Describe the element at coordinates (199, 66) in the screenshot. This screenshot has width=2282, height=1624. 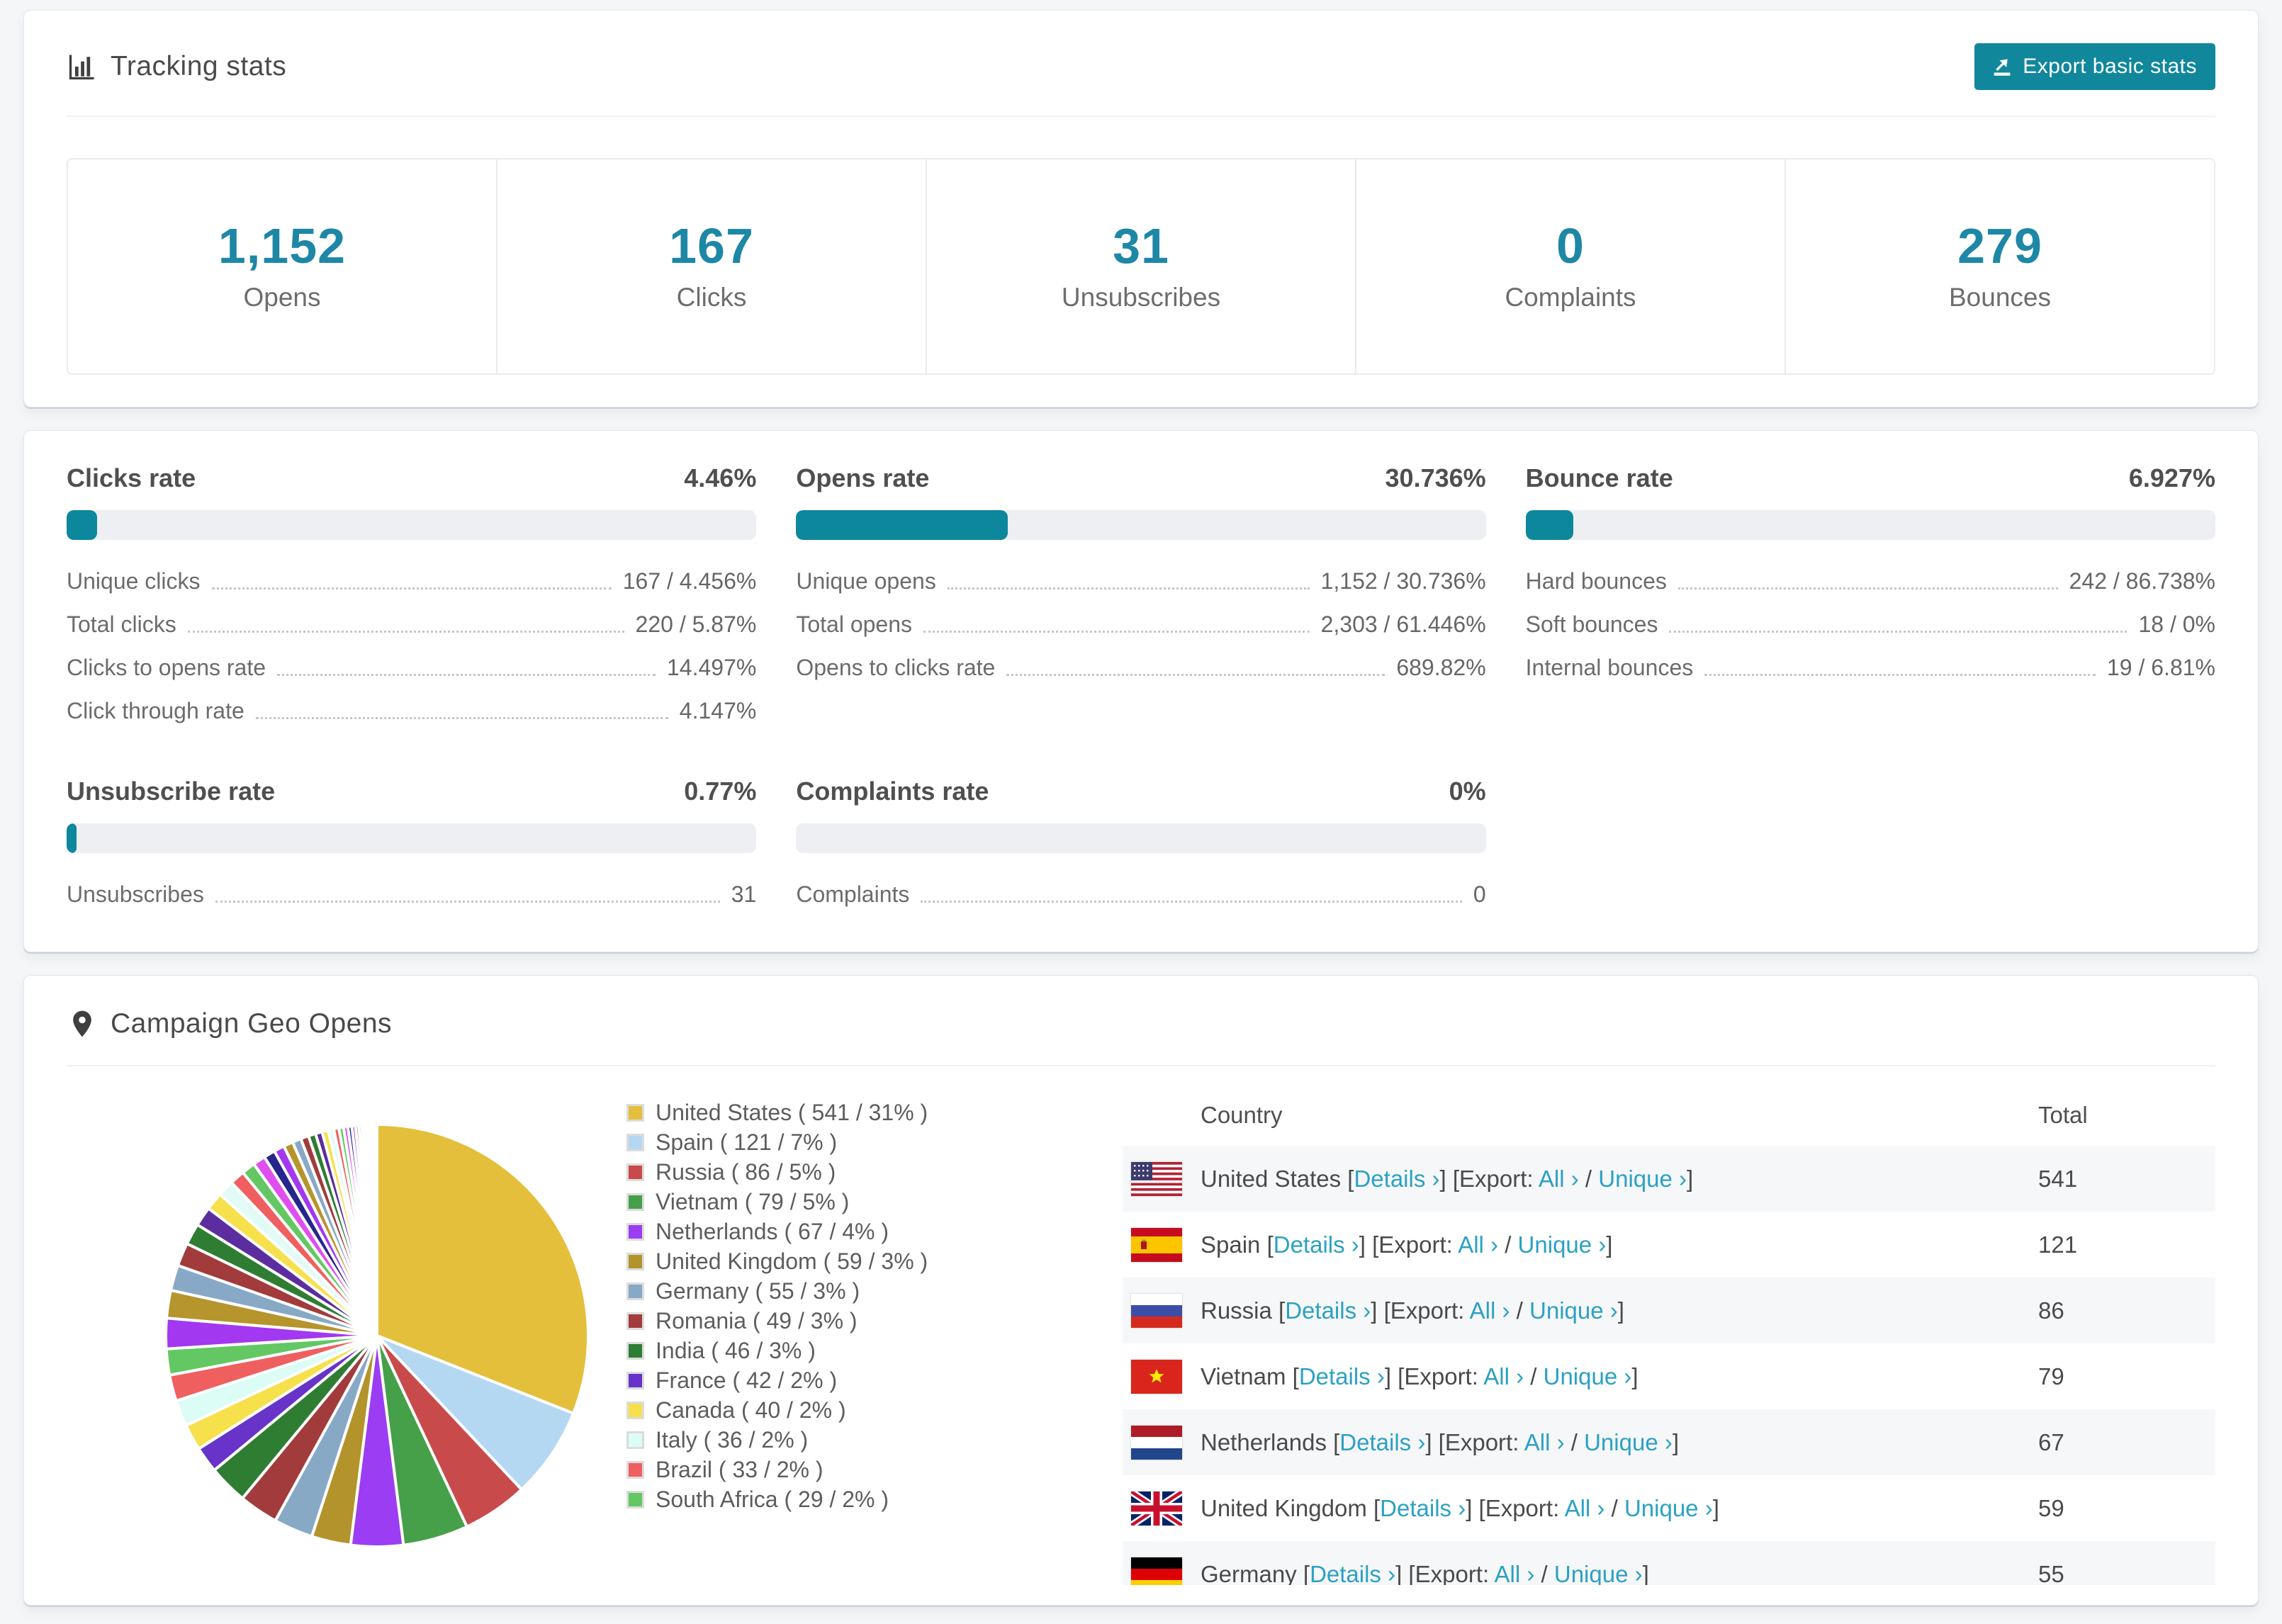
I see `page-title: Tracking stats` at that location.